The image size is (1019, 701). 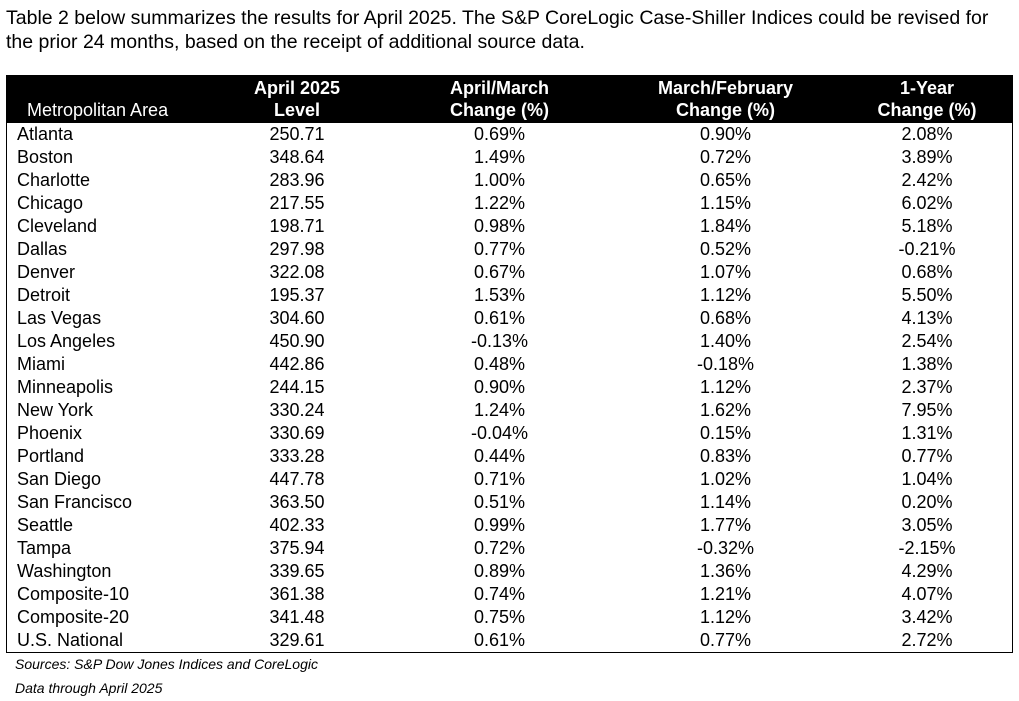 What do you see at coordinates (51, 456) in the screenshot?
I see `cell-area: Portland` at bounding box center [51, 456].